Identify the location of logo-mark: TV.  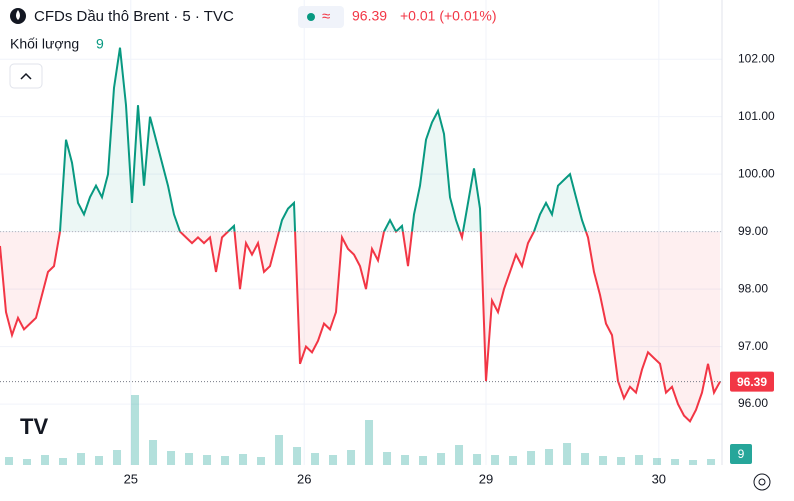
(34, 426).